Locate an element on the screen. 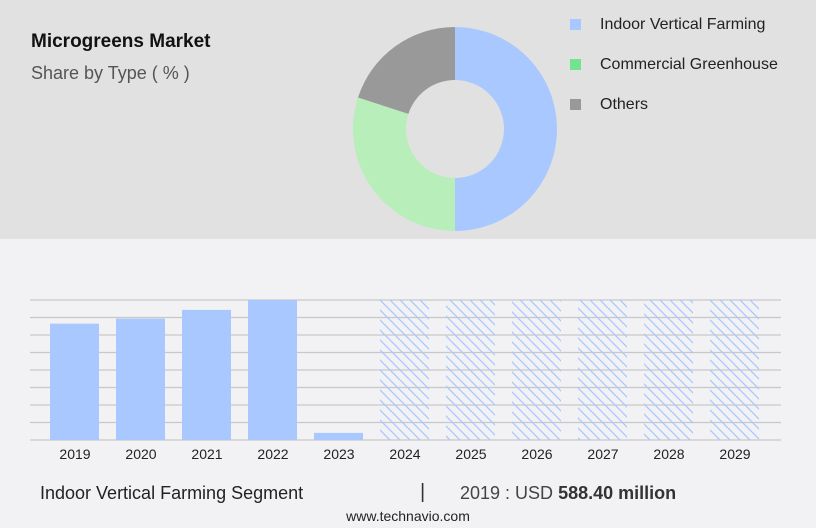 The image size is (816, 528). segment-label: Indoor Vertical Farming Segment is located at coordinates (172, 493).